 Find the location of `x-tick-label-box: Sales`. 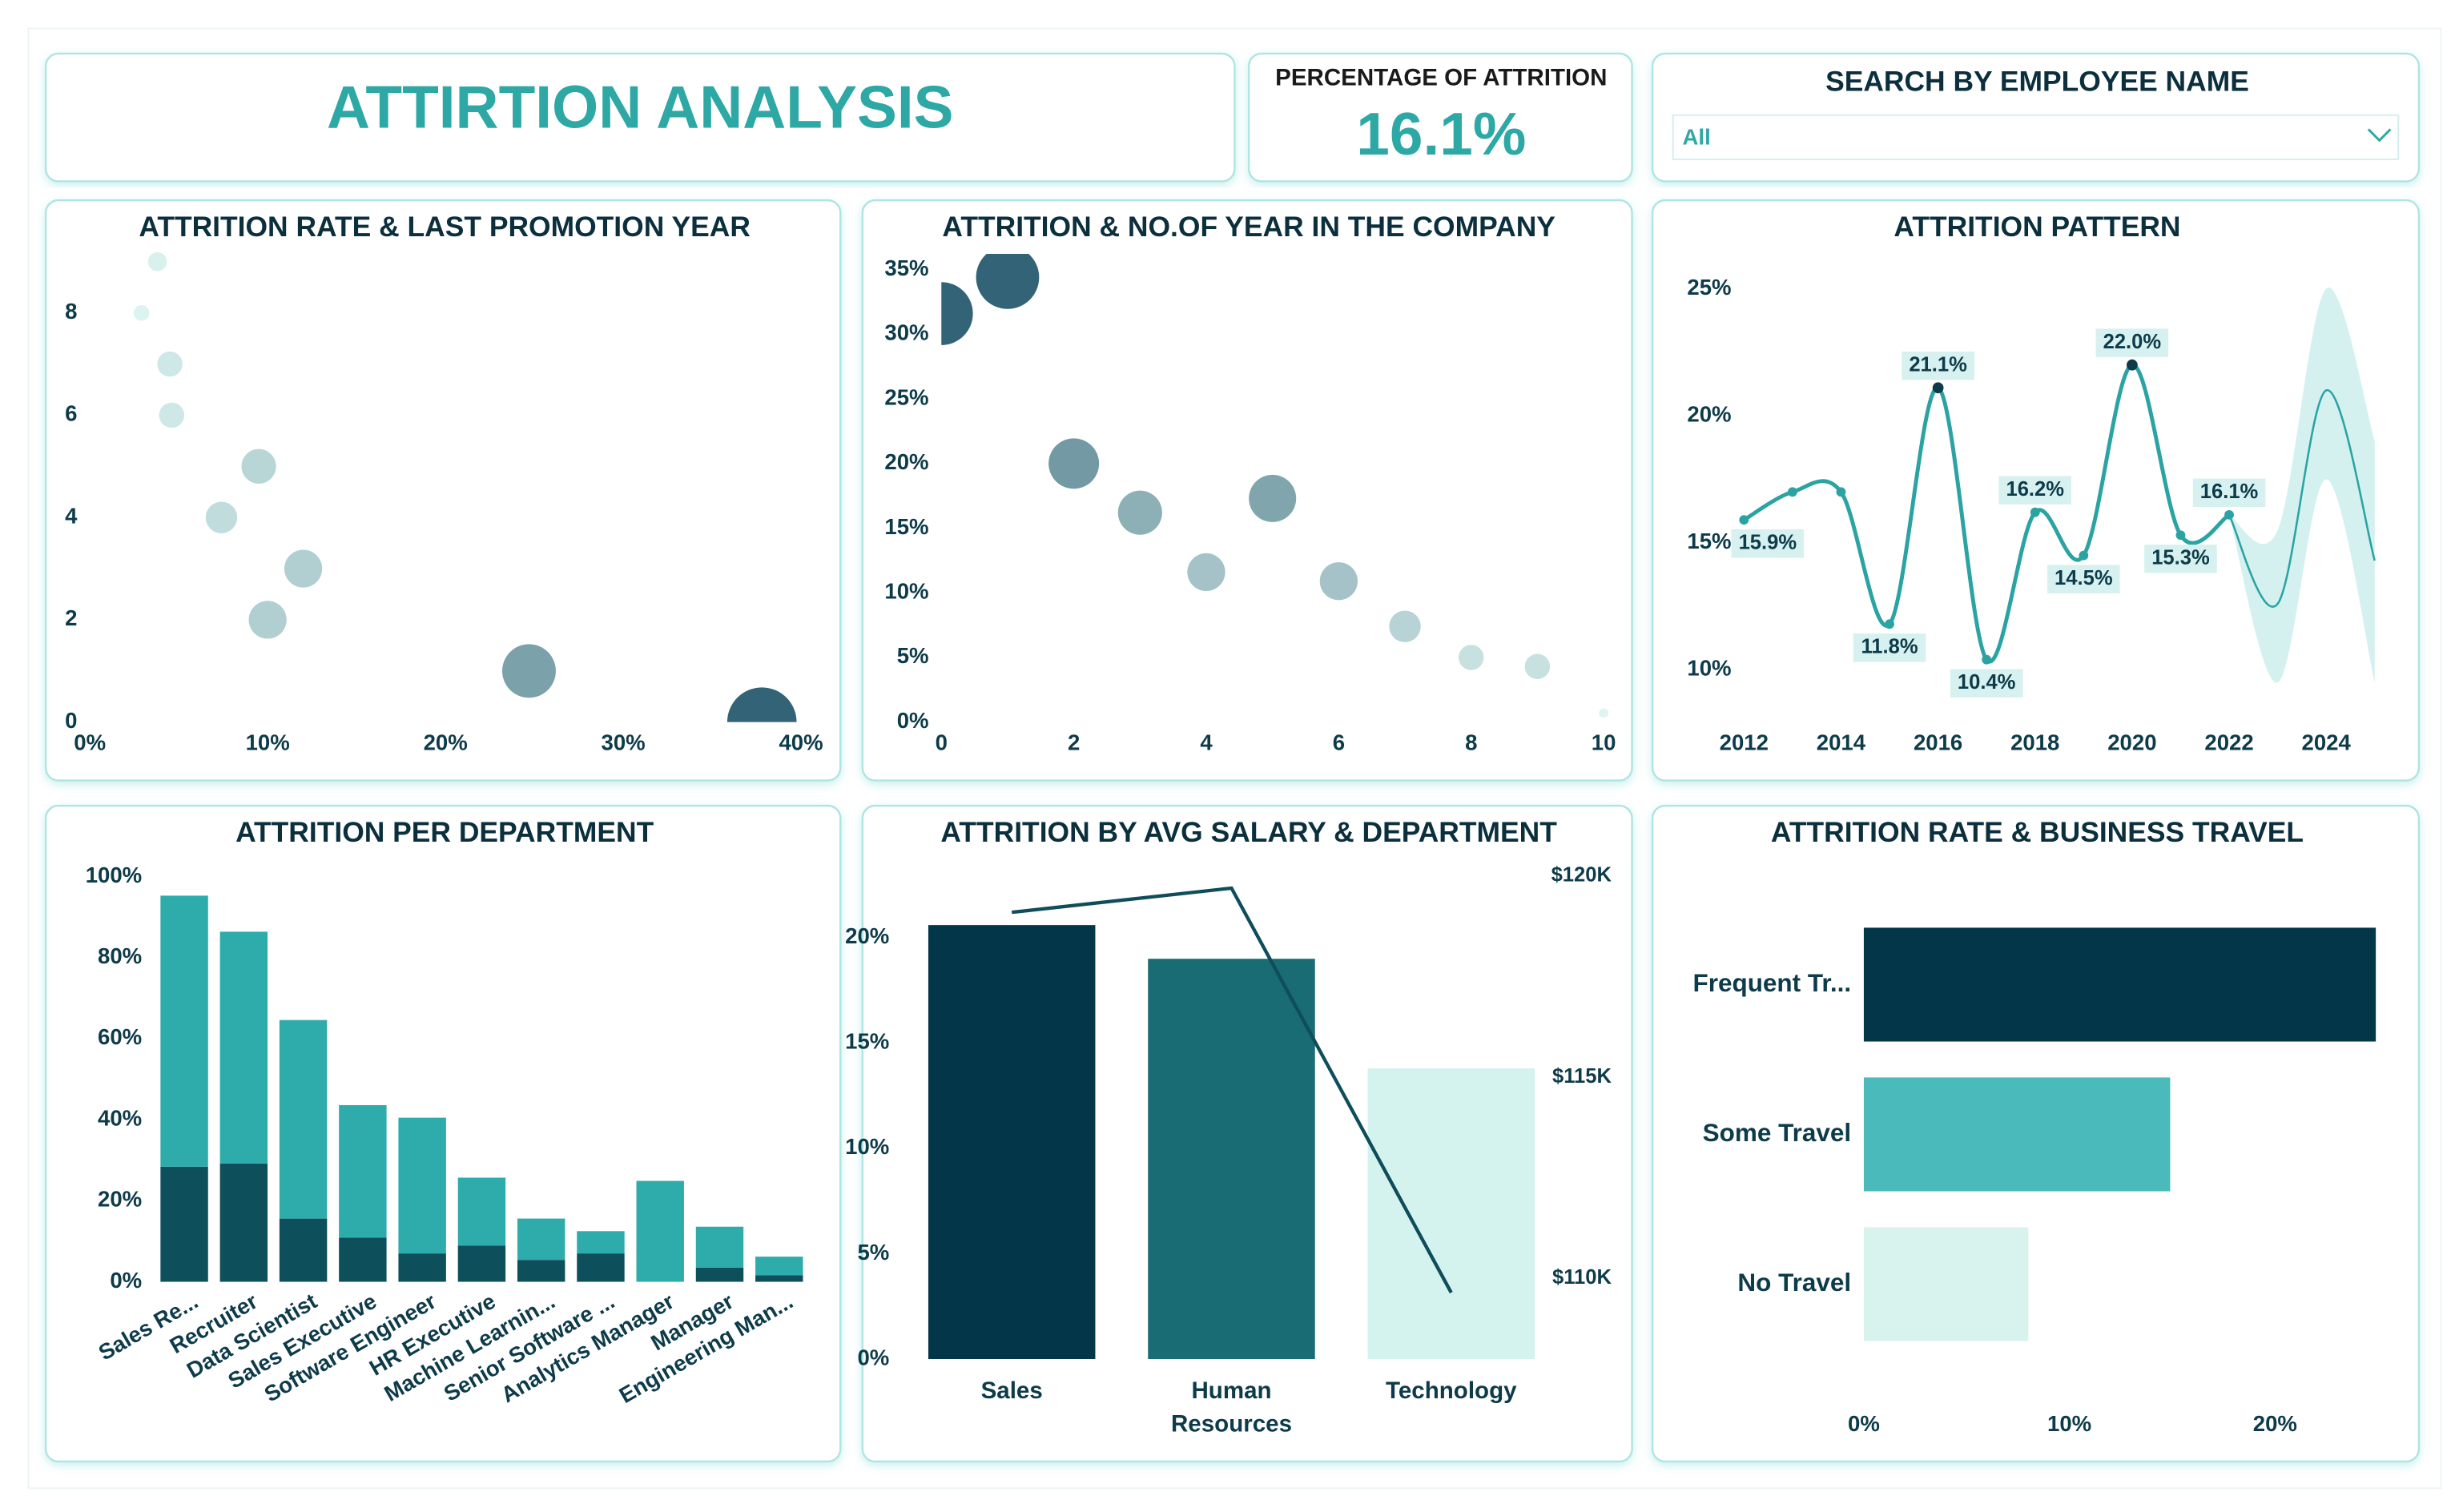

x-tick-label-box: Sales is located at coordinates (1011, 1391).